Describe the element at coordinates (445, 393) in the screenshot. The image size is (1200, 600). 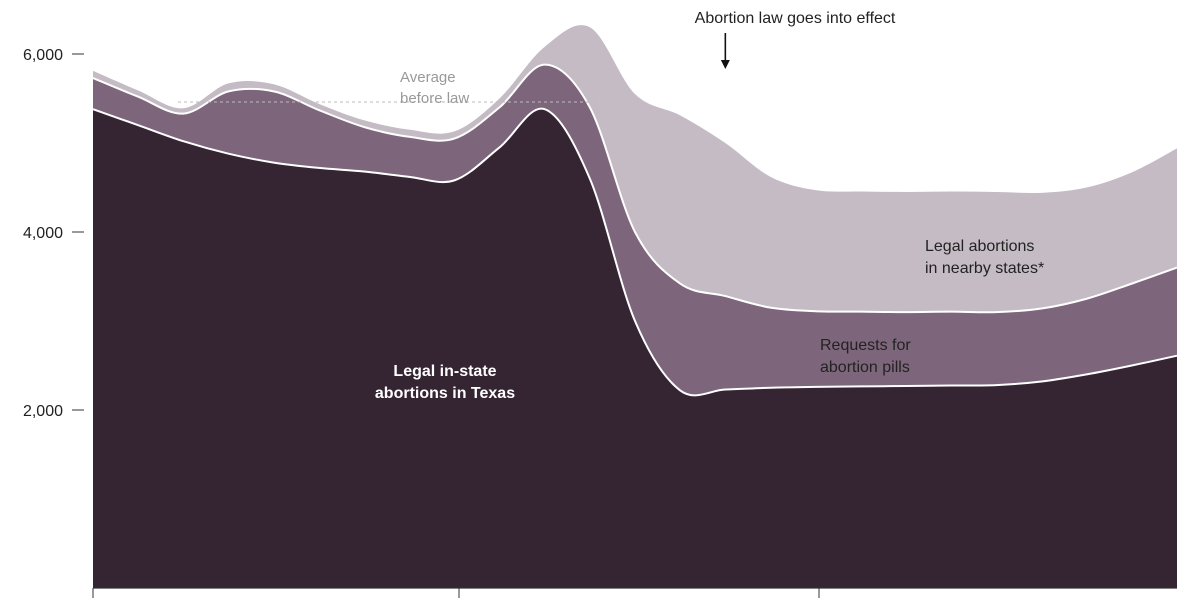
I see `series-label-texas-line2: abortions in Texas` at that location.